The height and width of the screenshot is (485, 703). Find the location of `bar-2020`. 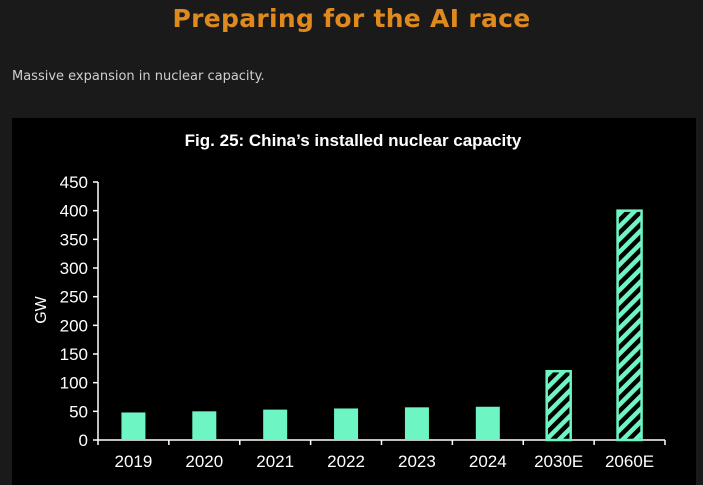

bar-2020 is located at coordinates (204, 425).